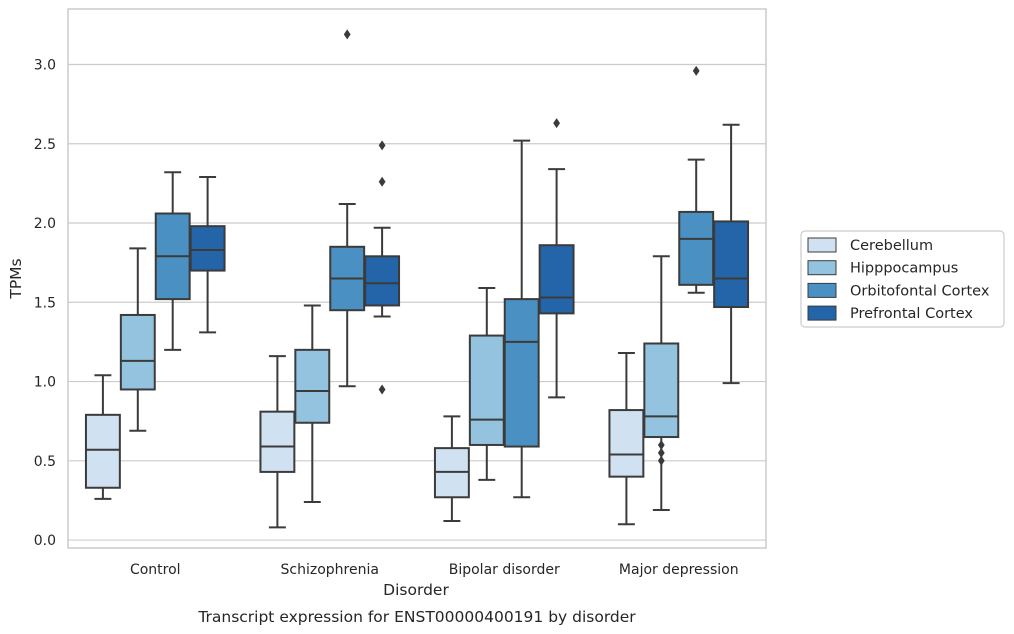 This screenshot has height=634, width=1014. What do you see at coordinates (16, 278) in the screenshot?
I see `y-axis-title: TPMs` at bounding box center [16, 278].